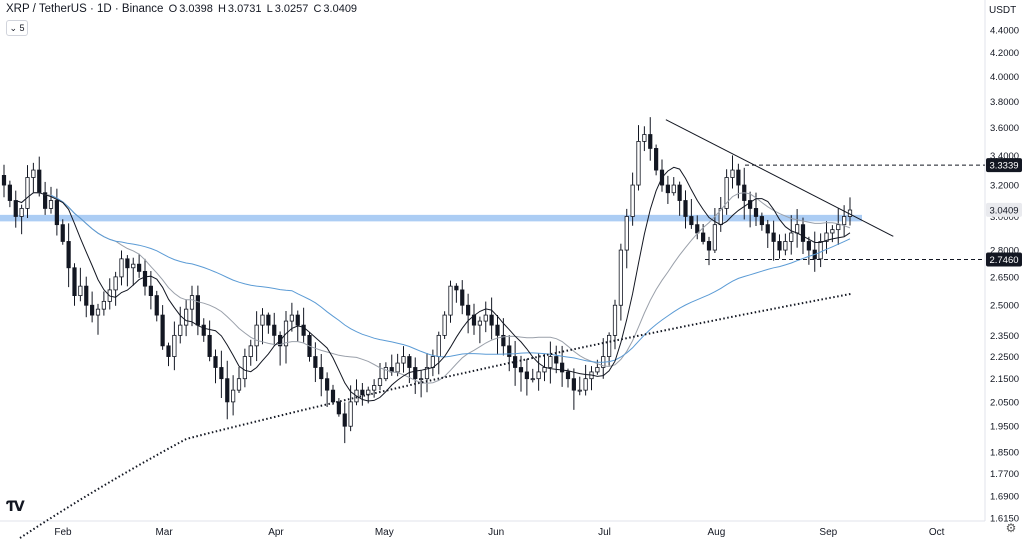  What do you see at coordinates (1004, 402) in the screenshot?
I see `y-tick-label: 2.0500` at bounding box center [1004, 402].